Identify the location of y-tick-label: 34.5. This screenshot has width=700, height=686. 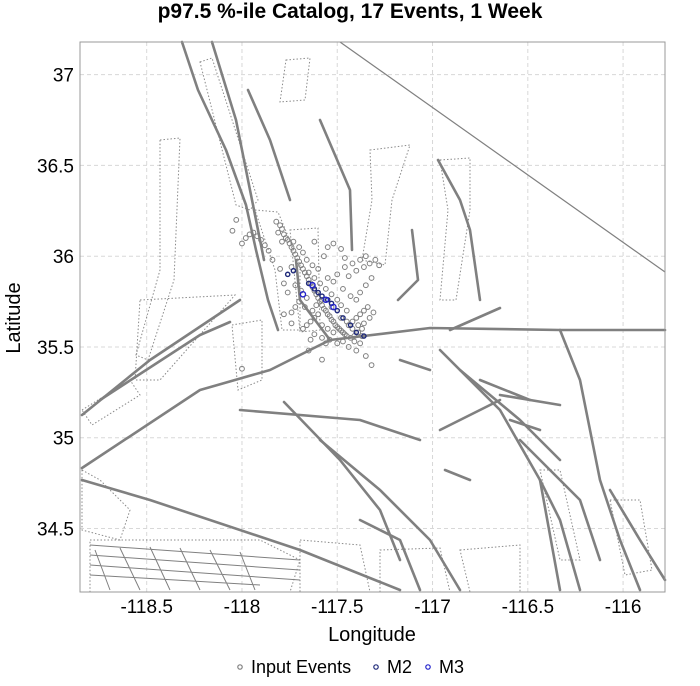
(55, 529).